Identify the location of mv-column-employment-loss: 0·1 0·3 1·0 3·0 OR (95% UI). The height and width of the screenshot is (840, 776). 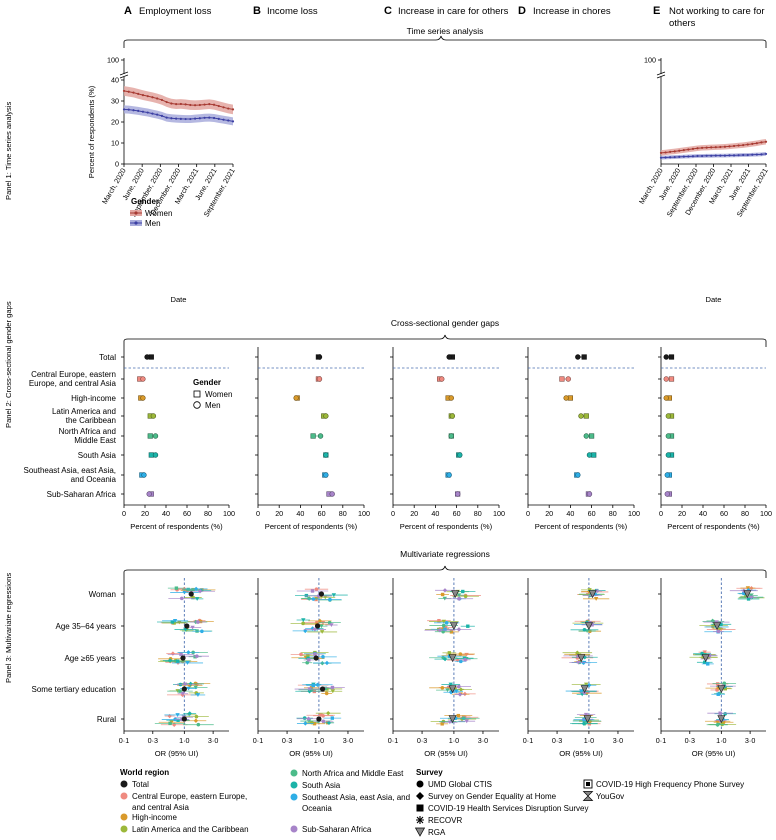
(174, 668).